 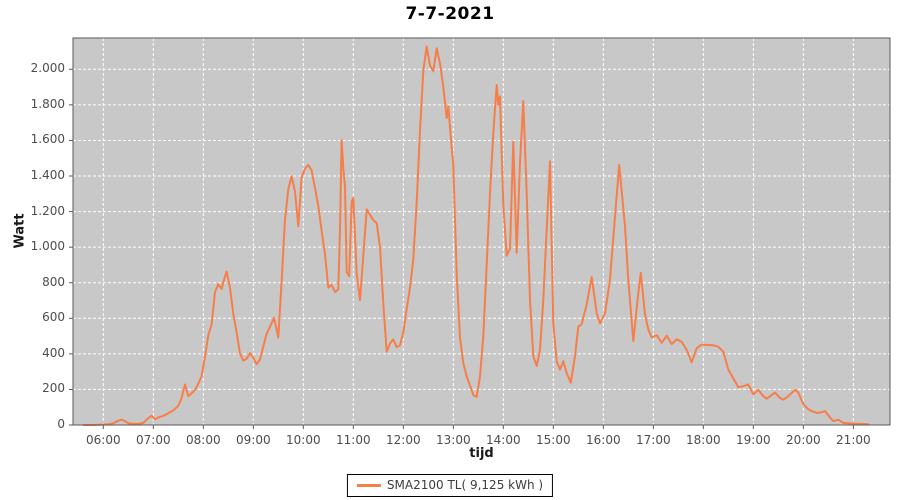 What do you see at coordinates (368, 485) in the screenshot?
I see `legend-line-swatch` at bounding box center [368, 485].